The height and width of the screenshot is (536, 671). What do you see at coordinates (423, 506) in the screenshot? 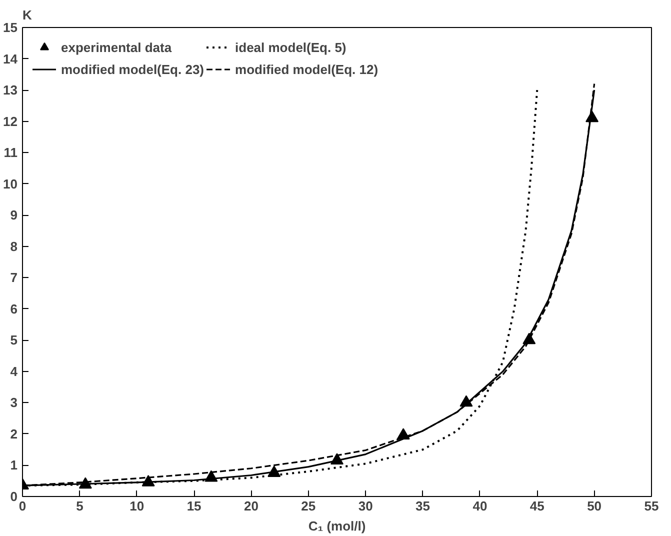
I see `x-tick-label: 35` at bounding box center [423, 506].